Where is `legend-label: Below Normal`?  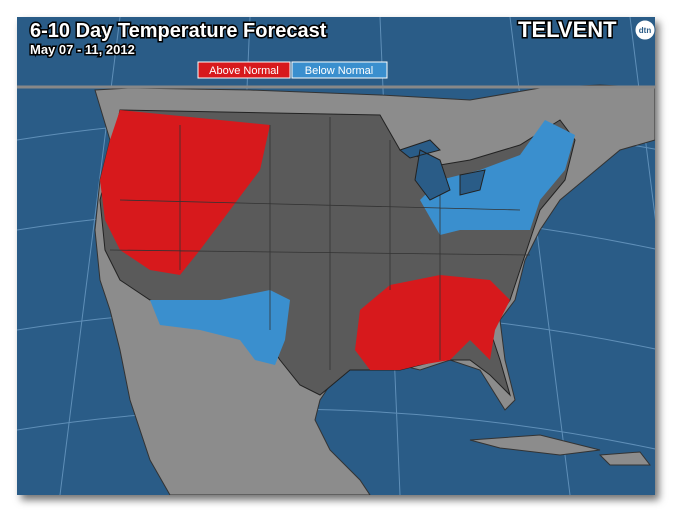
legend-label: Below Normal is located at coordinates (339, 71).